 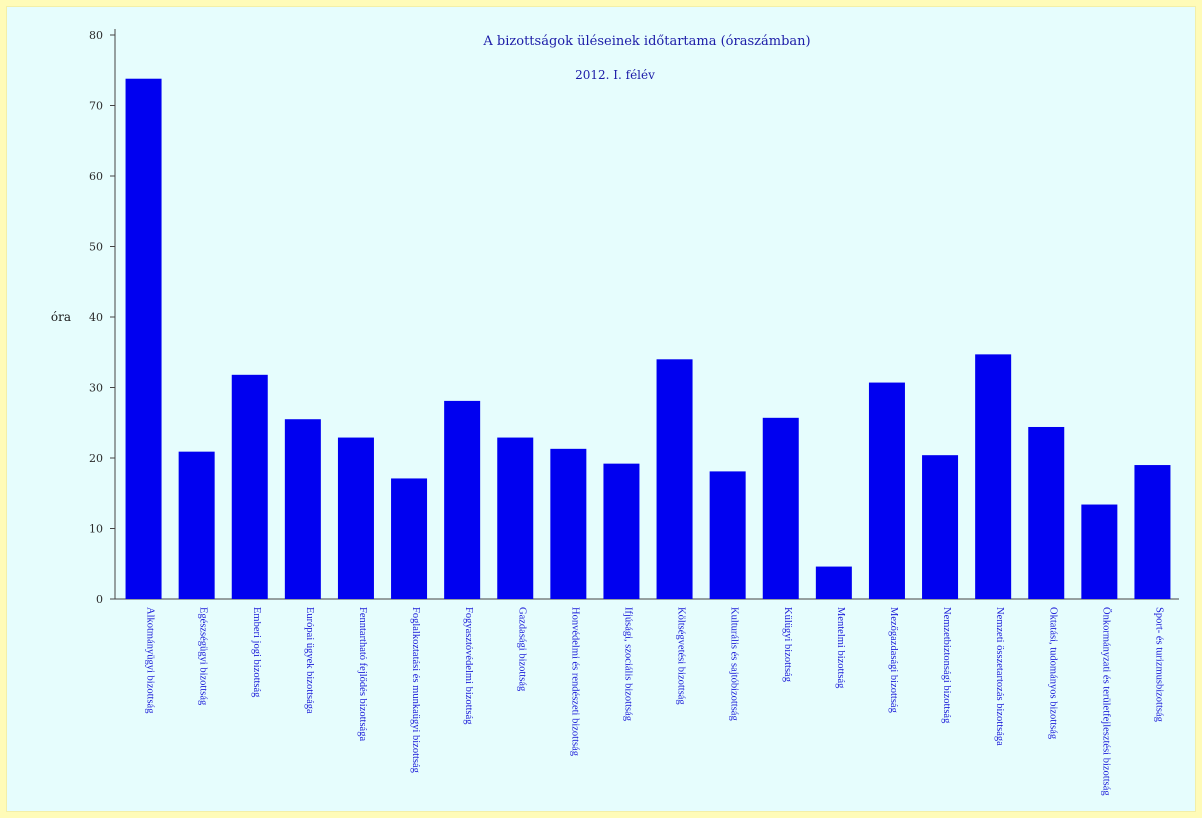 I want to click on y-axis-ticks: 0 10 20 30 40 50 60 70 80, so click(x=102, y=317).